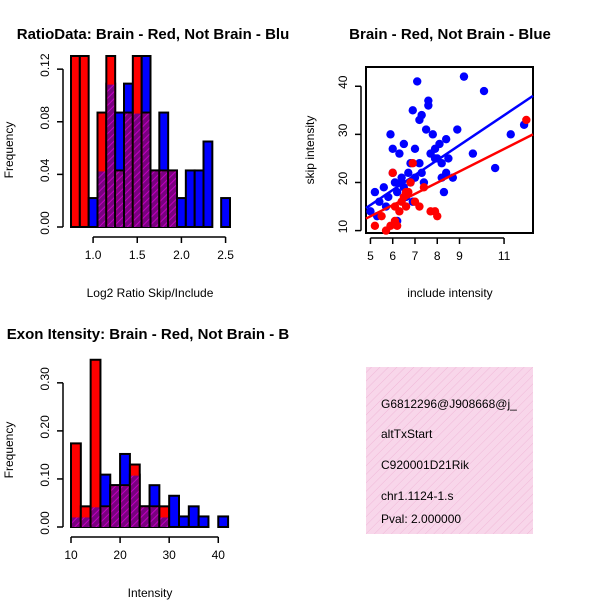 The image size is (600, 600). What do you see at coordinates (45, 427) in the screenshot?
I see `intensity-histogram-y-tick-label: 0.20` at bounding box center [45, 427].